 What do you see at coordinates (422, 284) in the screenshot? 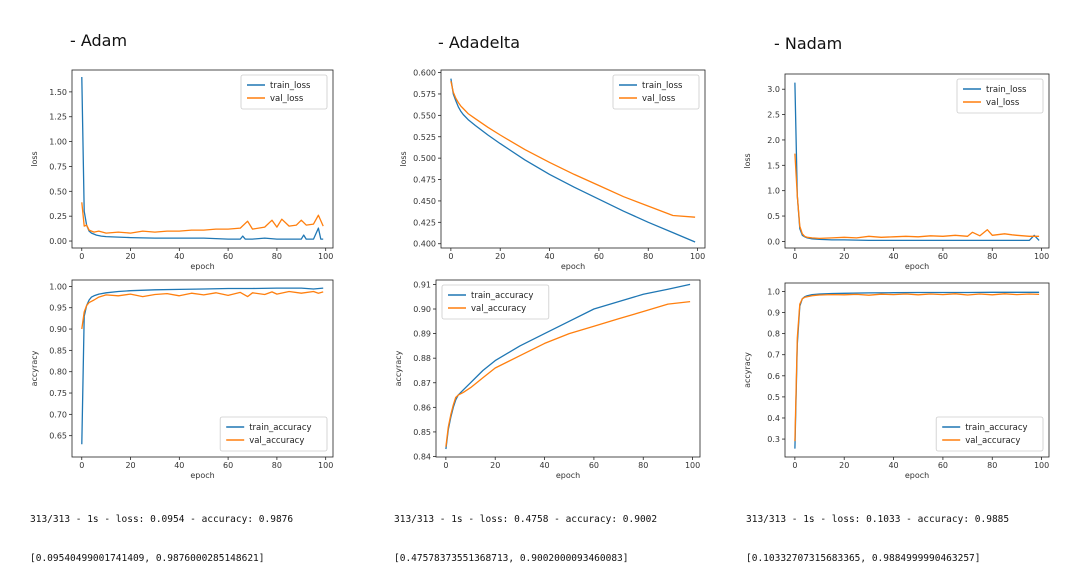
I see `y-tick-label: 0.91` at bounding box center [422, 284].